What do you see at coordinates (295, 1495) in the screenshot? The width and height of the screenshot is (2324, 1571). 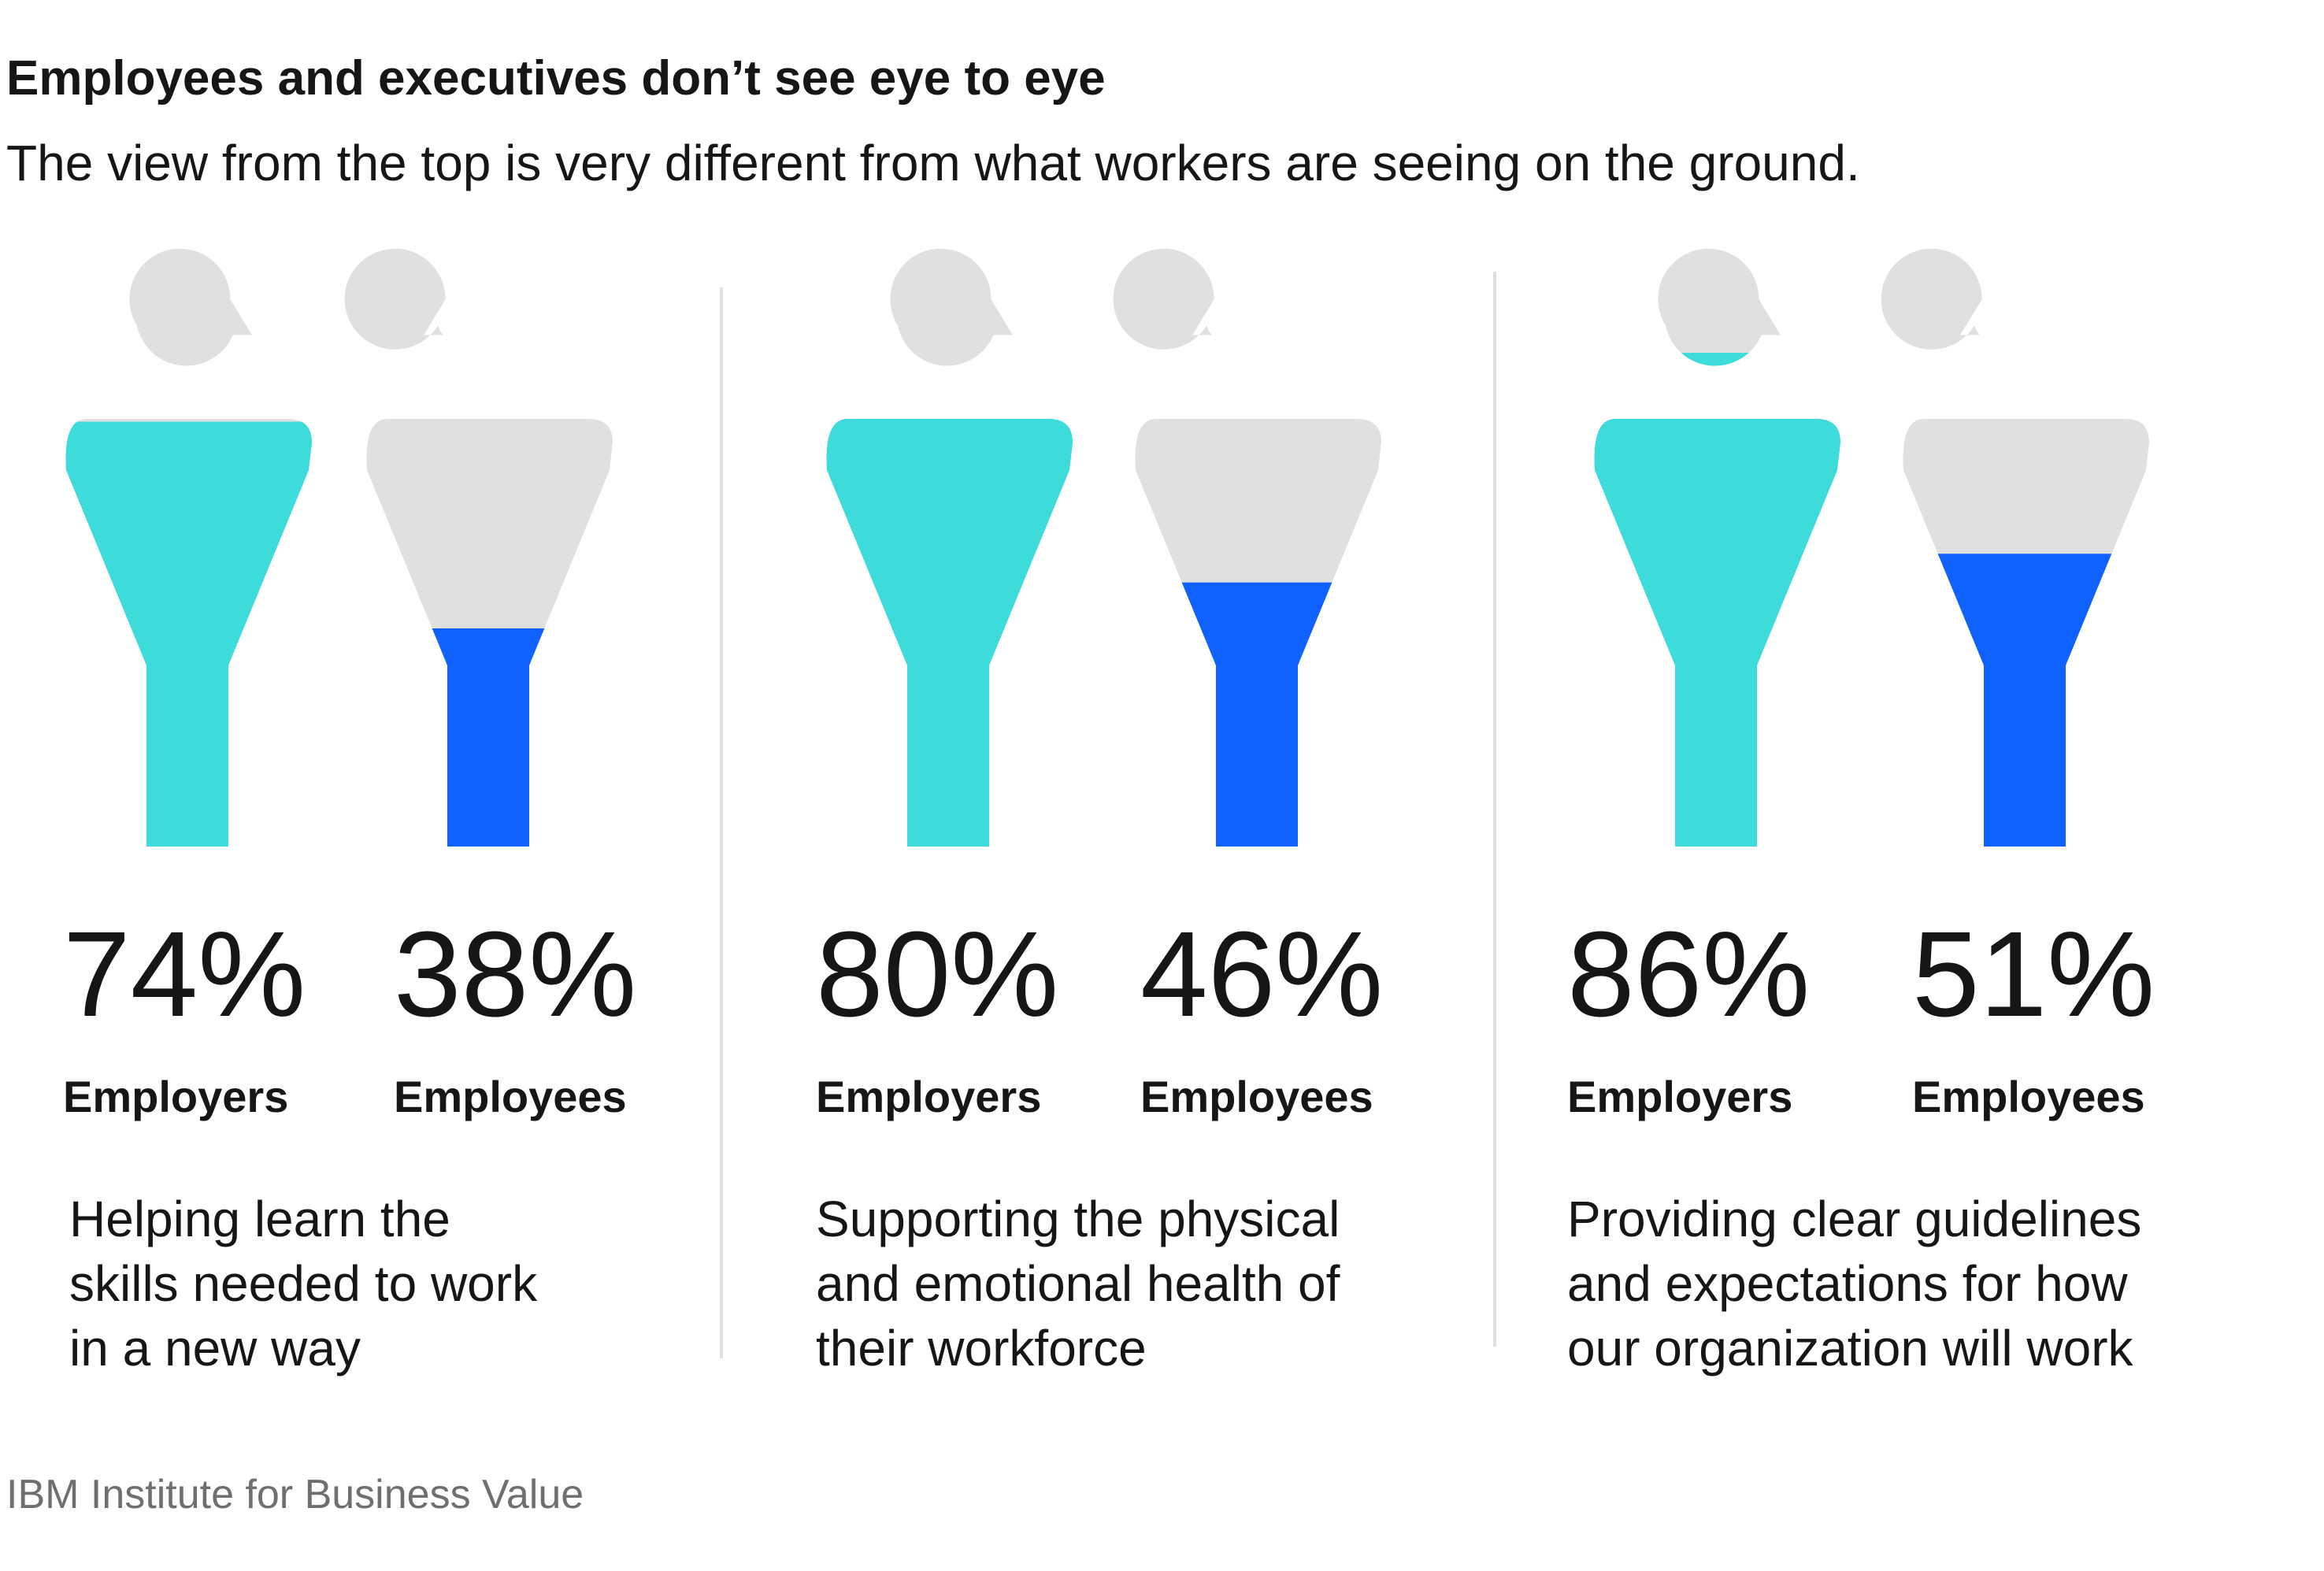 I see `source-note: IBM Institute for Business Value` at bounding box center [295, 1495].